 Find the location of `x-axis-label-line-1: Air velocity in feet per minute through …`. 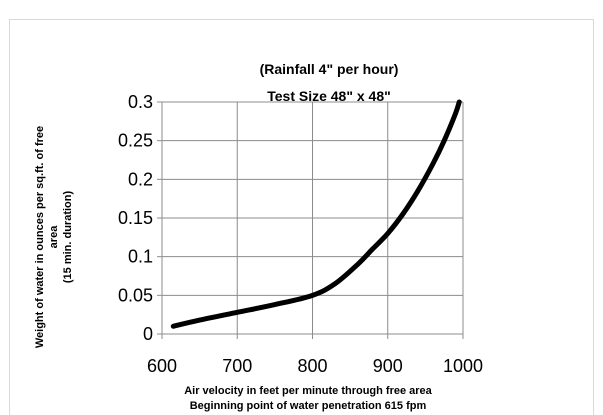

x-axis-label-line-1: Air velocity in feet per minute through … is located at coordinates (308, 391).